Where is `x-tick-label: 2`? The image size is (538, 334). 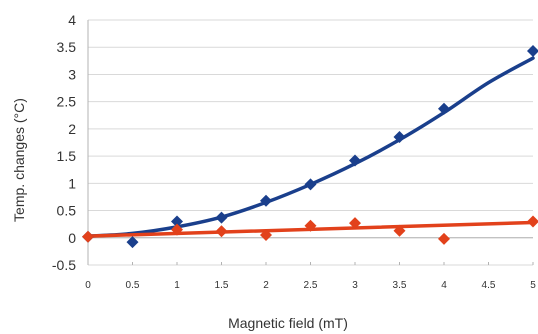
x-tick-label: 2 is located at coordinates (266, 285).